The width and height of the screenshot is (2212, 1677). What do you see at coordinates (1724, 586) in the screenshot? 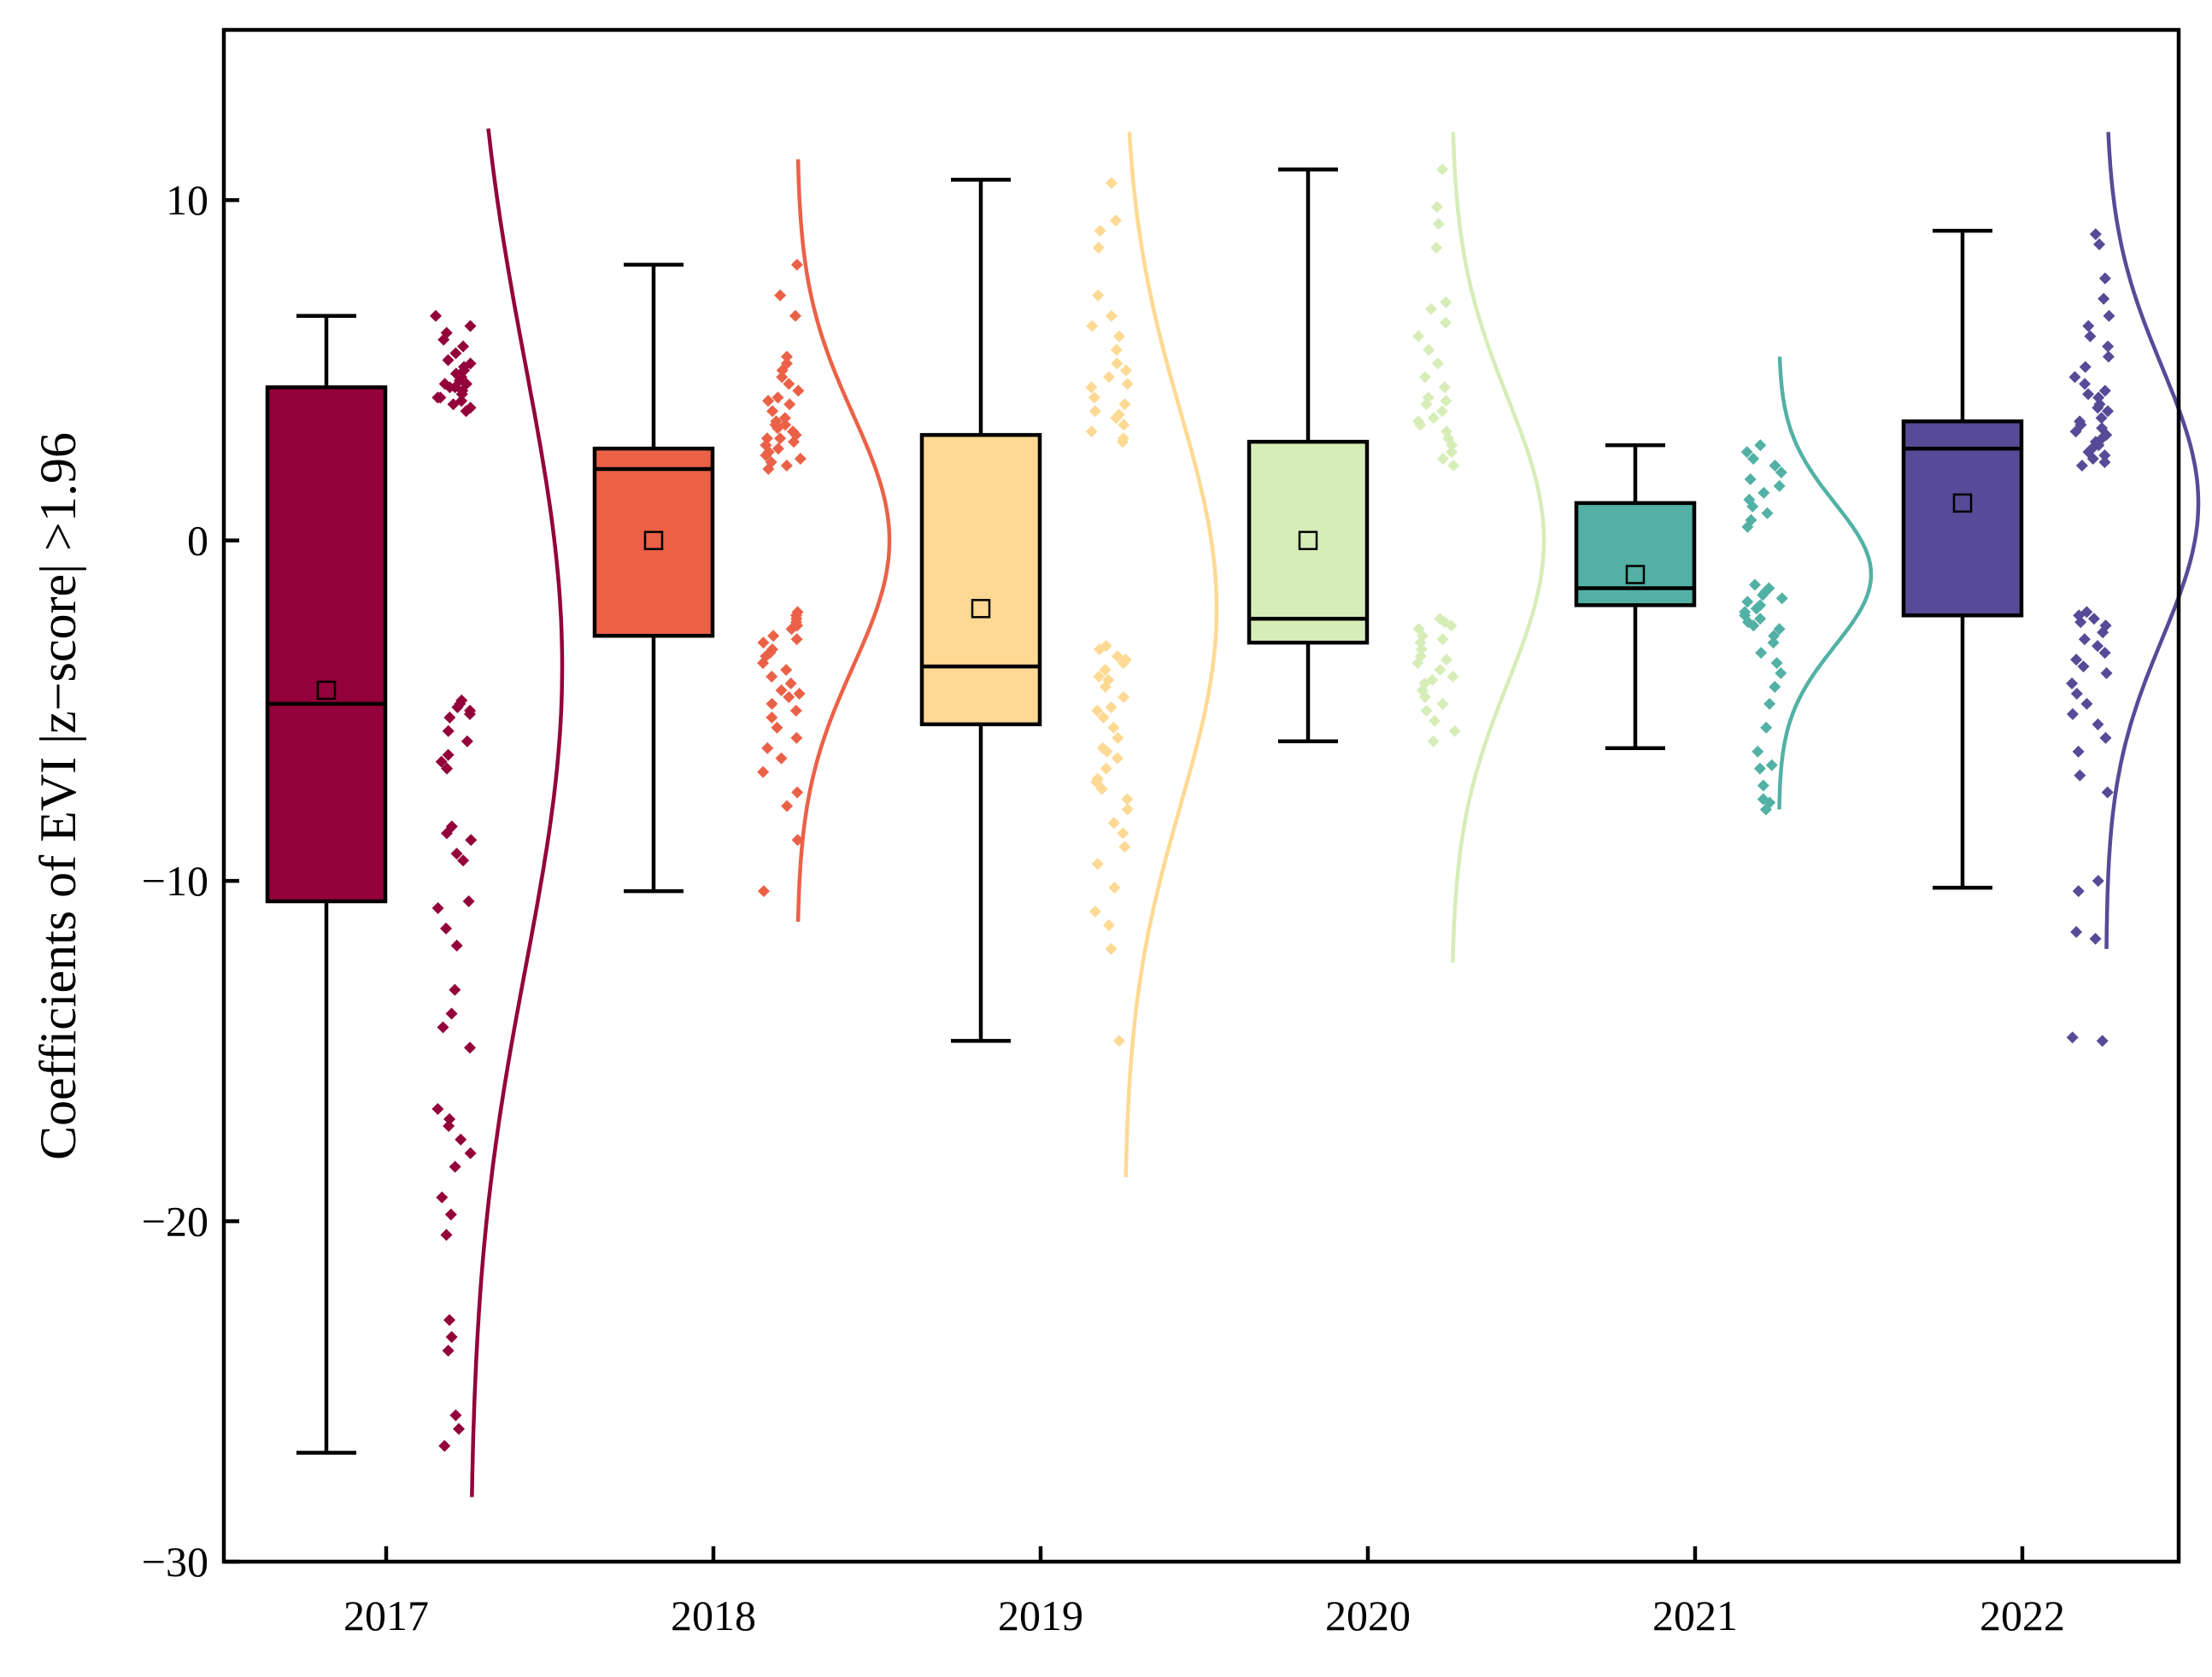
I see `series-2021` at bounding box center [1724, 586].